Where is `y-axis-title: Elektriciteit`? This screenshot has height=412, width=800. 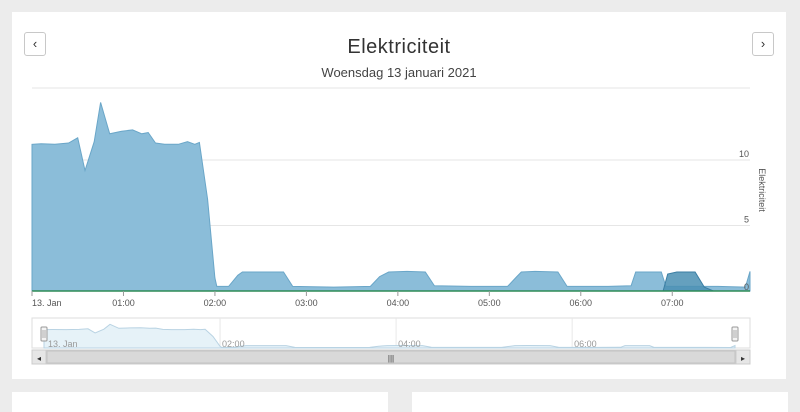 y-axis-title: Elektriciteit is located at coordinates (762, 190).